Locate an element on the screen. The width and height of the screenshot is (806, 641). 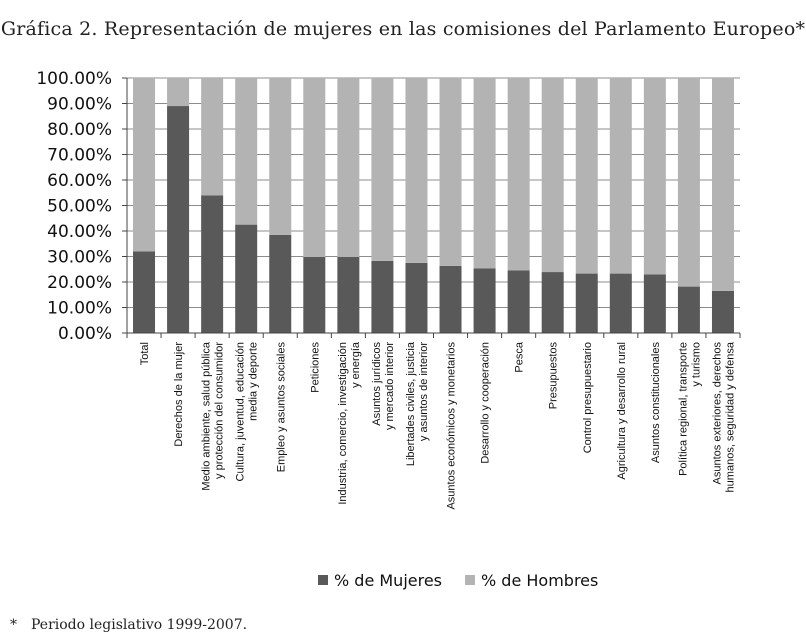
x-tick-label-line: y asuntos de interior is located at coordinates (424, 391).